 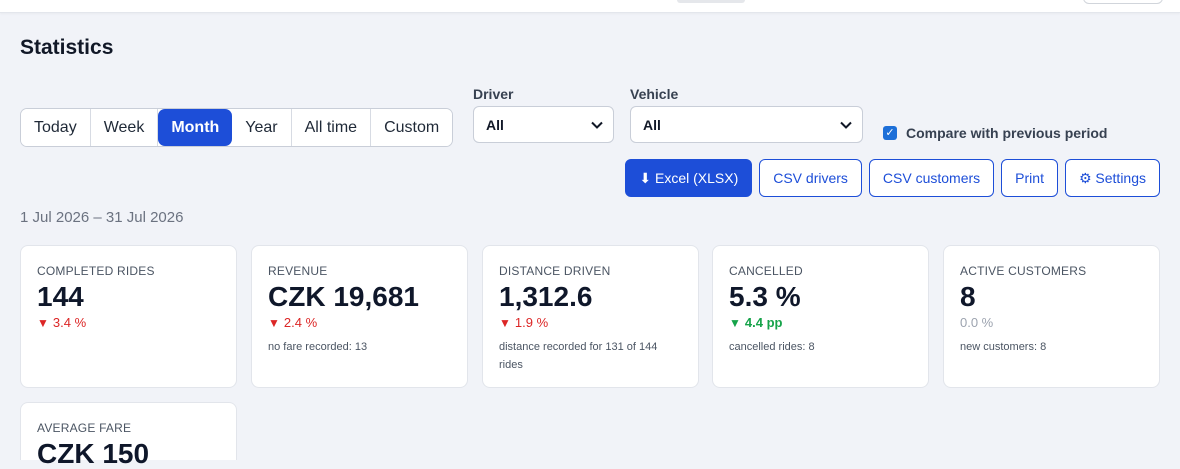 What do you see at coordinates (1029, 178) in the screenshot?
I see `print-button: Print` at bounding box center [1029, 178].